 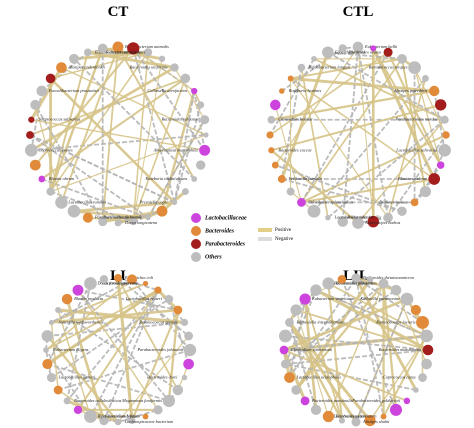 I want to click on node-label: Alistipes putredinis, so click(x=410, y=90).